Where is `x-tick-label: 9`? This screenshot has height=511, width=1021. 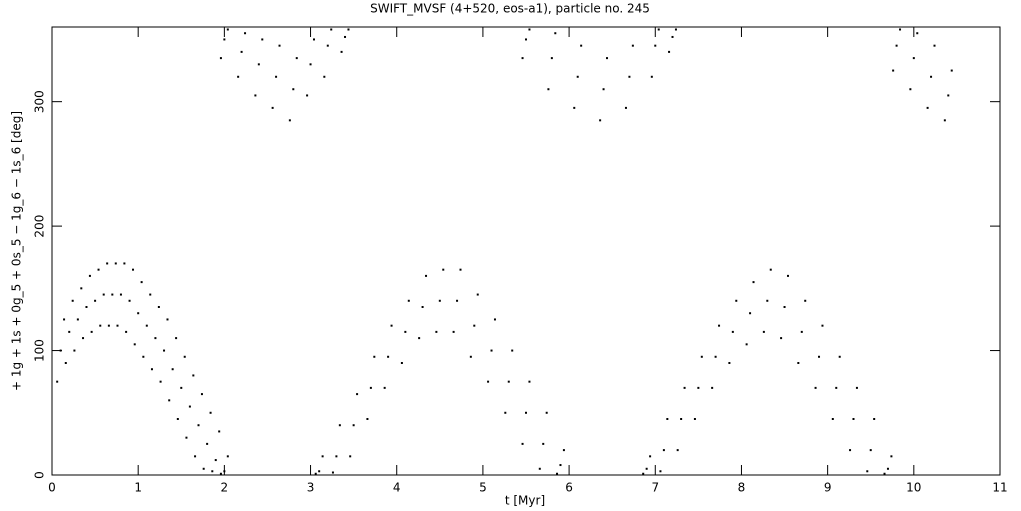
x-tick-label: 9 is located at coordinates (828, 488).